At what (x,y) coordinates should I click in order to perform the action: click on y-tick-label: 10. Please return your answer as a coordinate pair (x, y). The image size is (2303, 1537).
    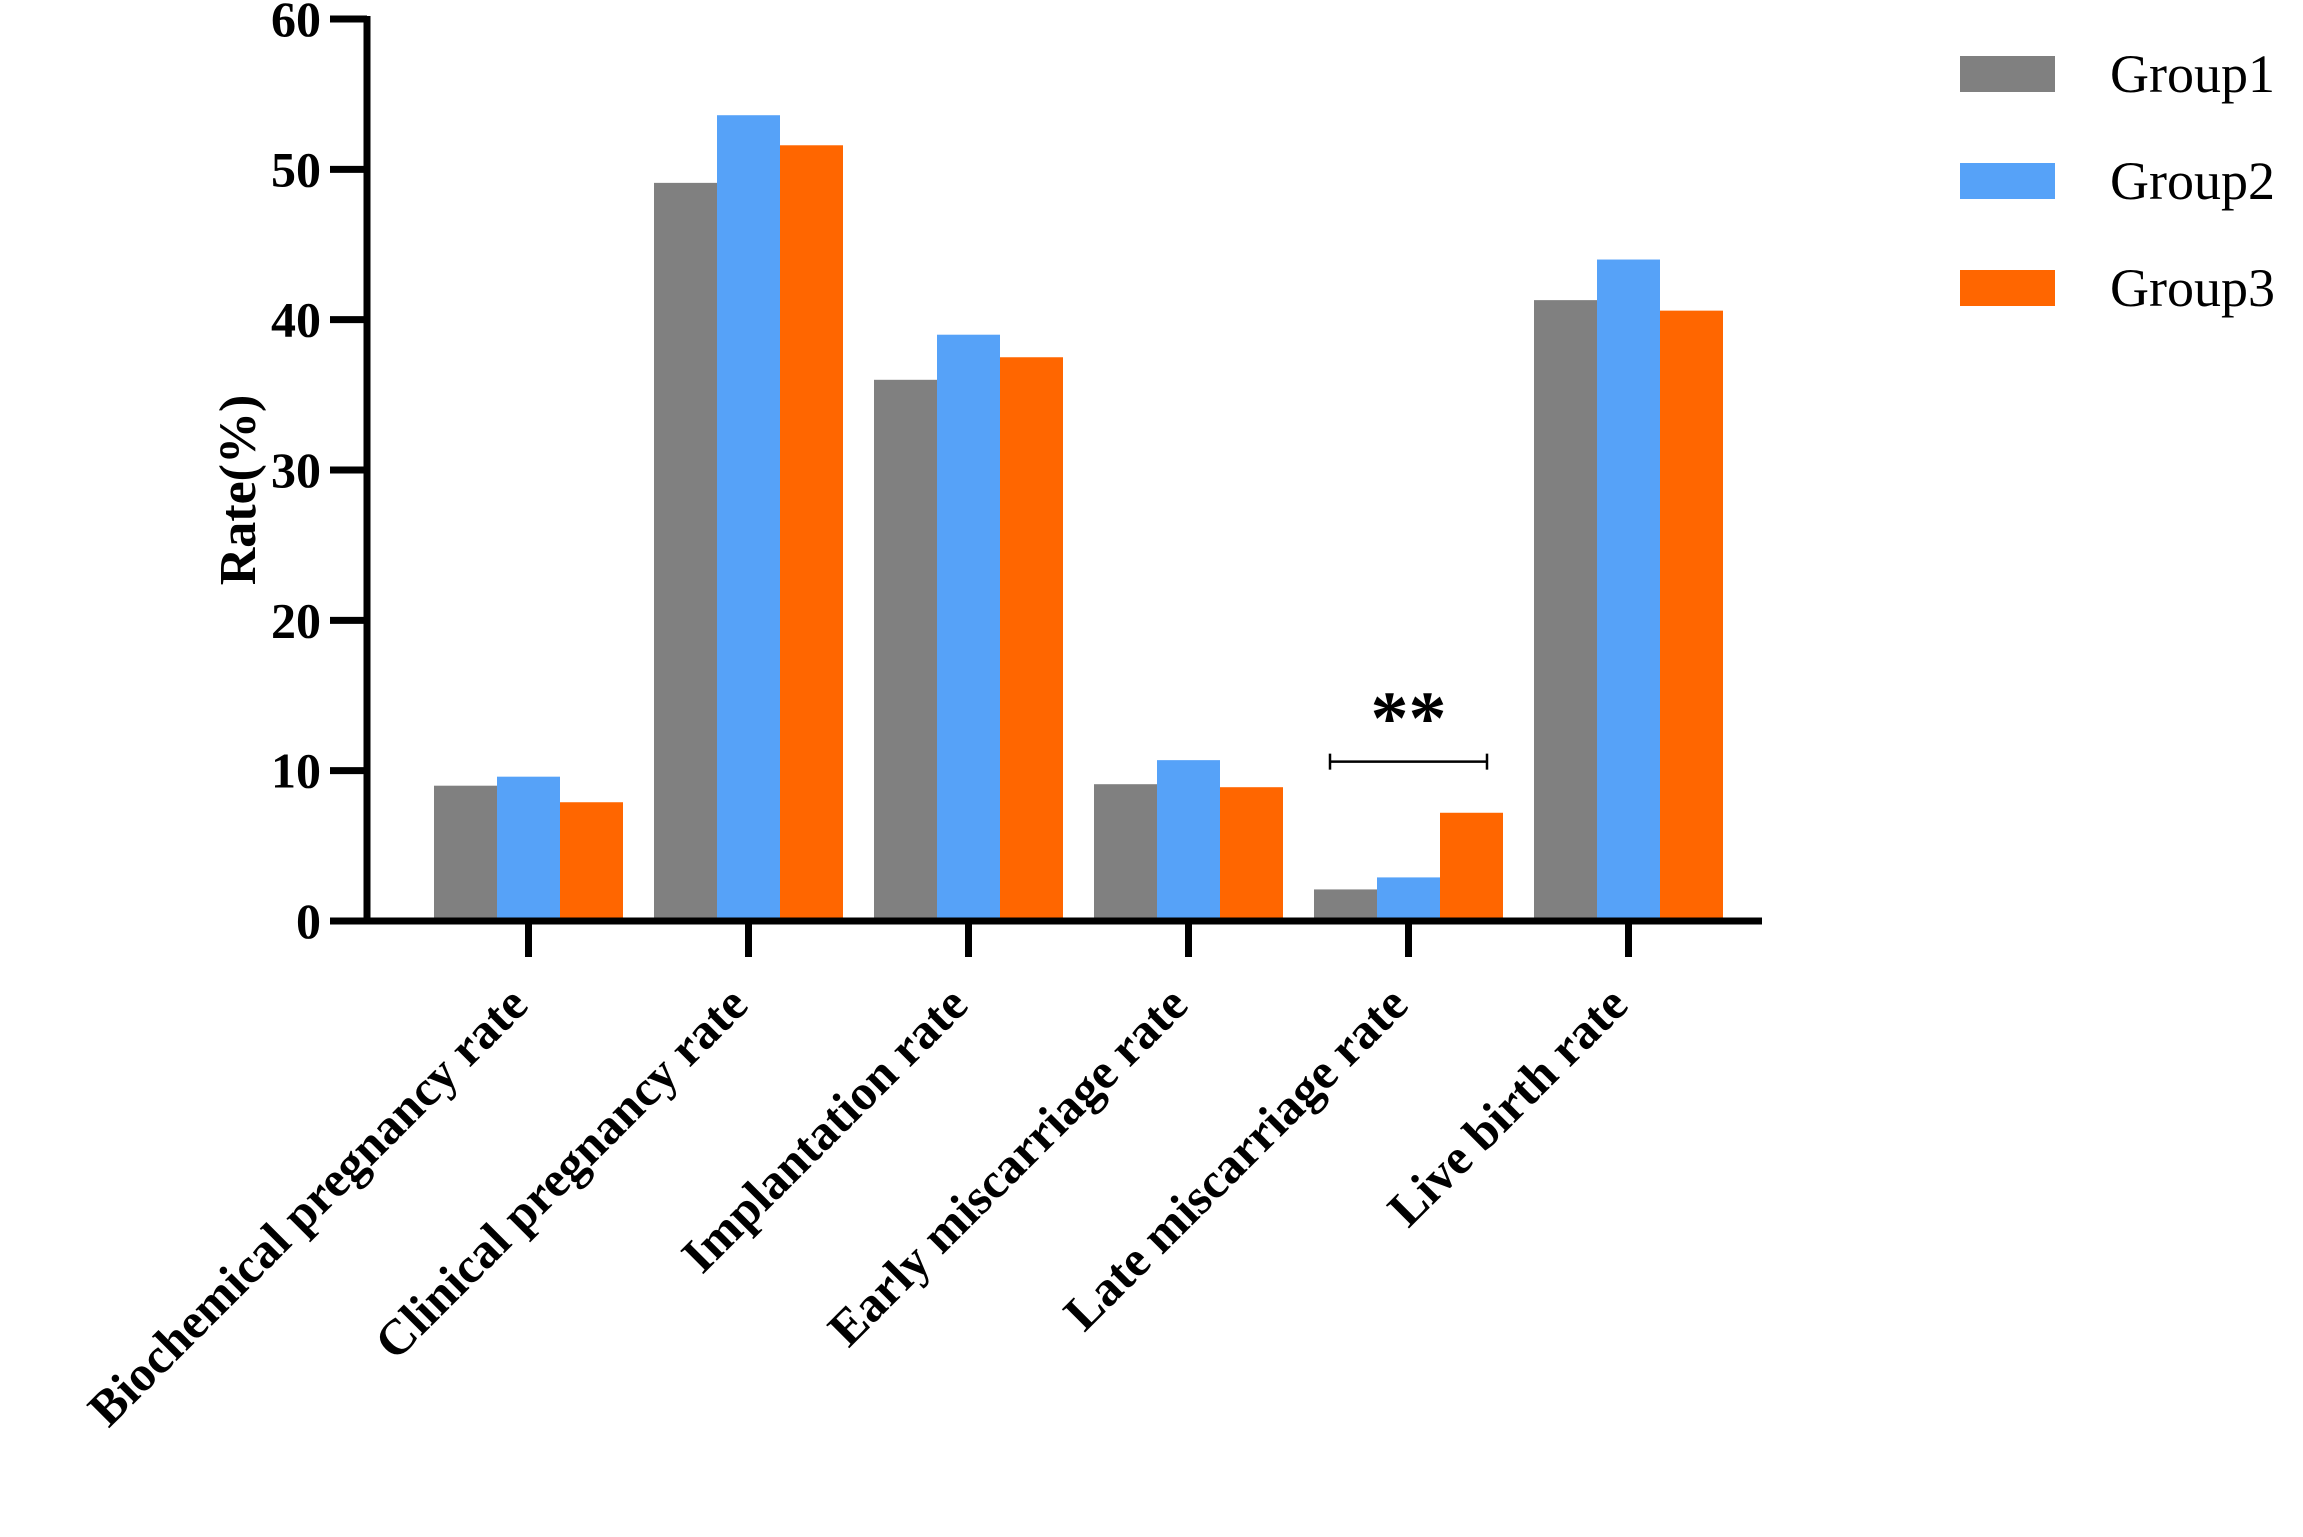
    Looking at the image, I should click on (296, 771).